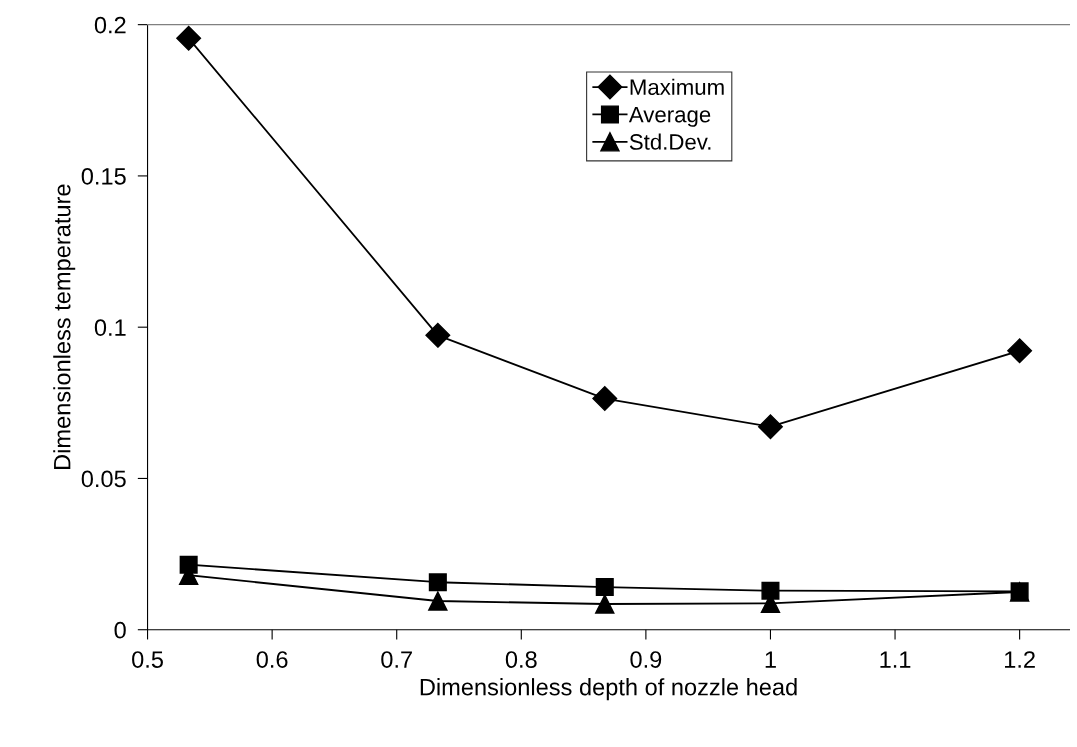 The width and height of the screenshot is (1077, 747). I want to click on legend-label: Std.Dev., so click(670, 141).